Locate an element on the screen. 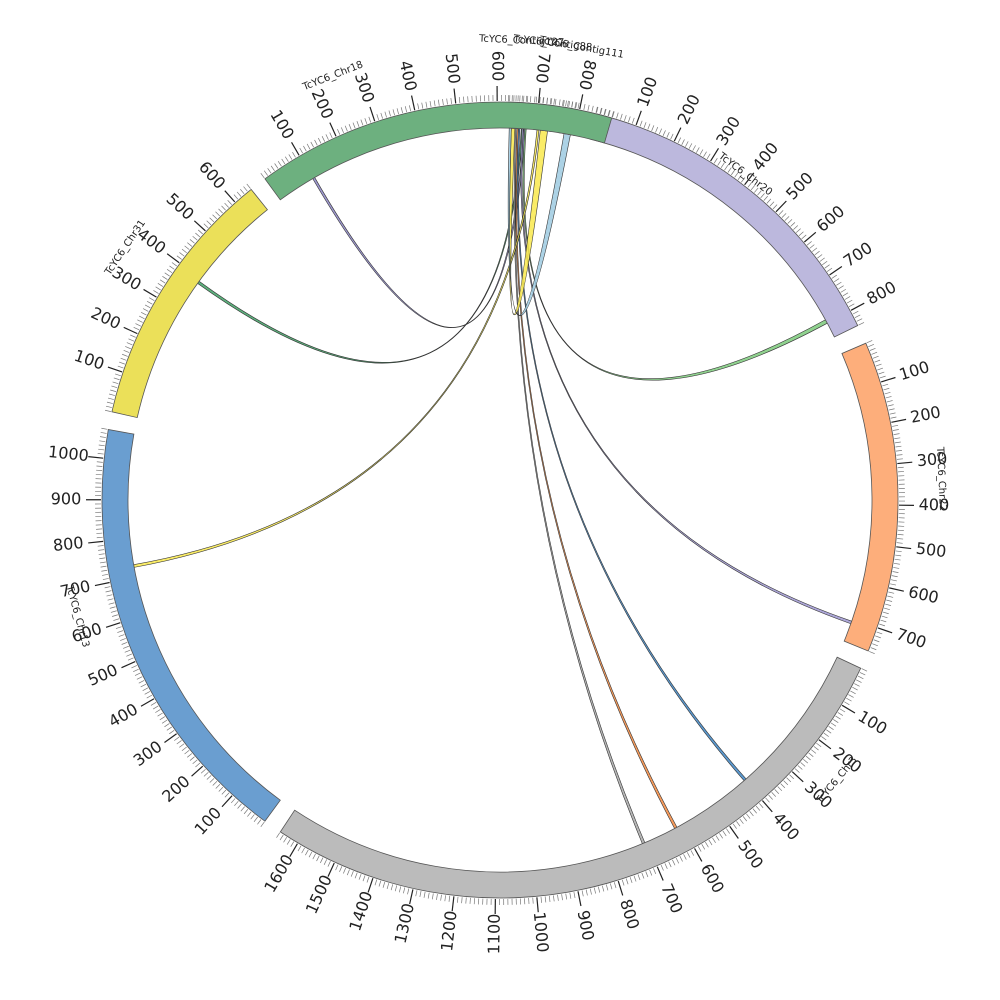 The height and width of the screenshot is (1000, 1000). tick-label-chr22-700: 700 is located at coordinates (911, 638).